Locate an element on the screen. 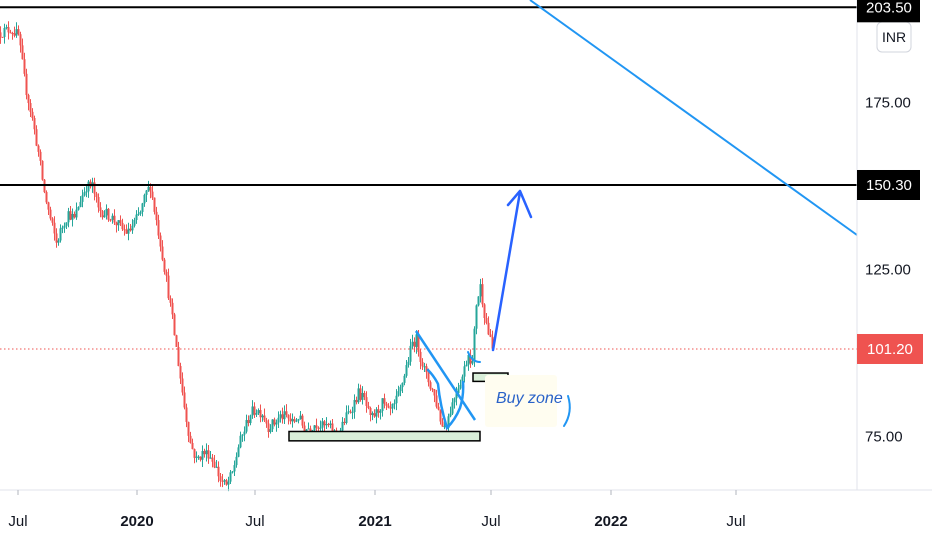  x-tick-label: Jul is located at coordinates (17, 521).